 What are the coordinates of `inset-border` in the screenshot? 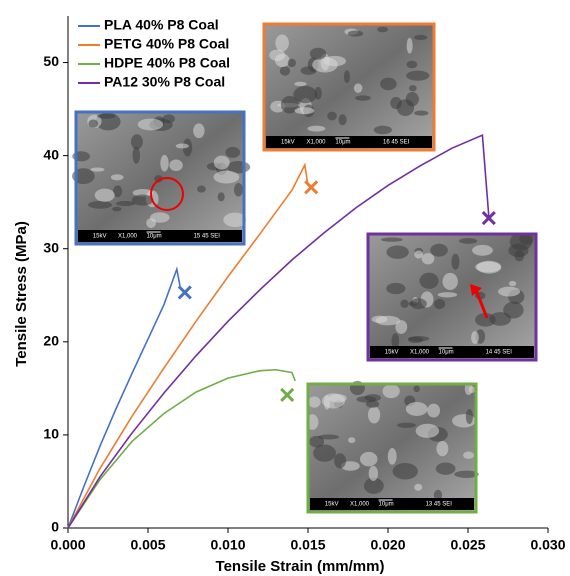 It's located at (160, 178).